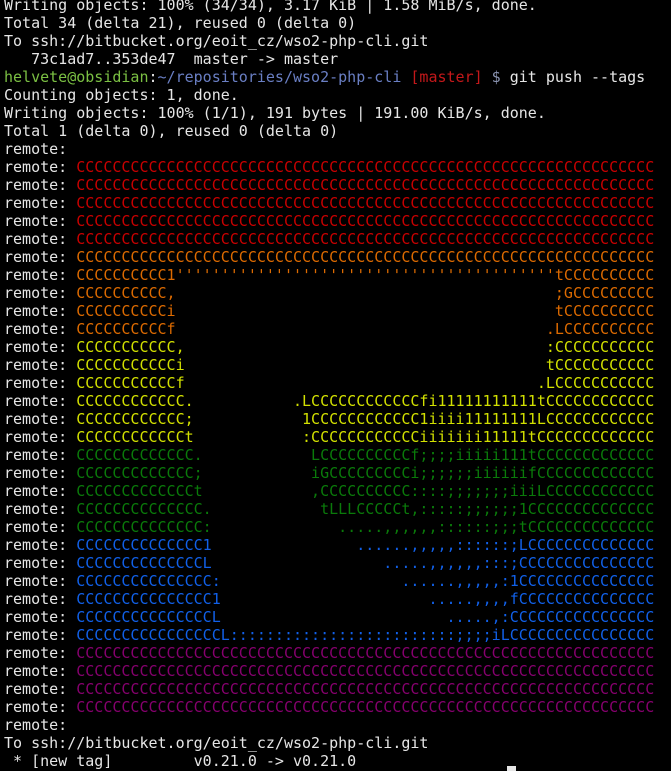 This screenshot has height=771, width=671. I want to click on remote-line: remote: CCCCCCCCCCCi tCCCCCCCCCCC, so click(329, 365).